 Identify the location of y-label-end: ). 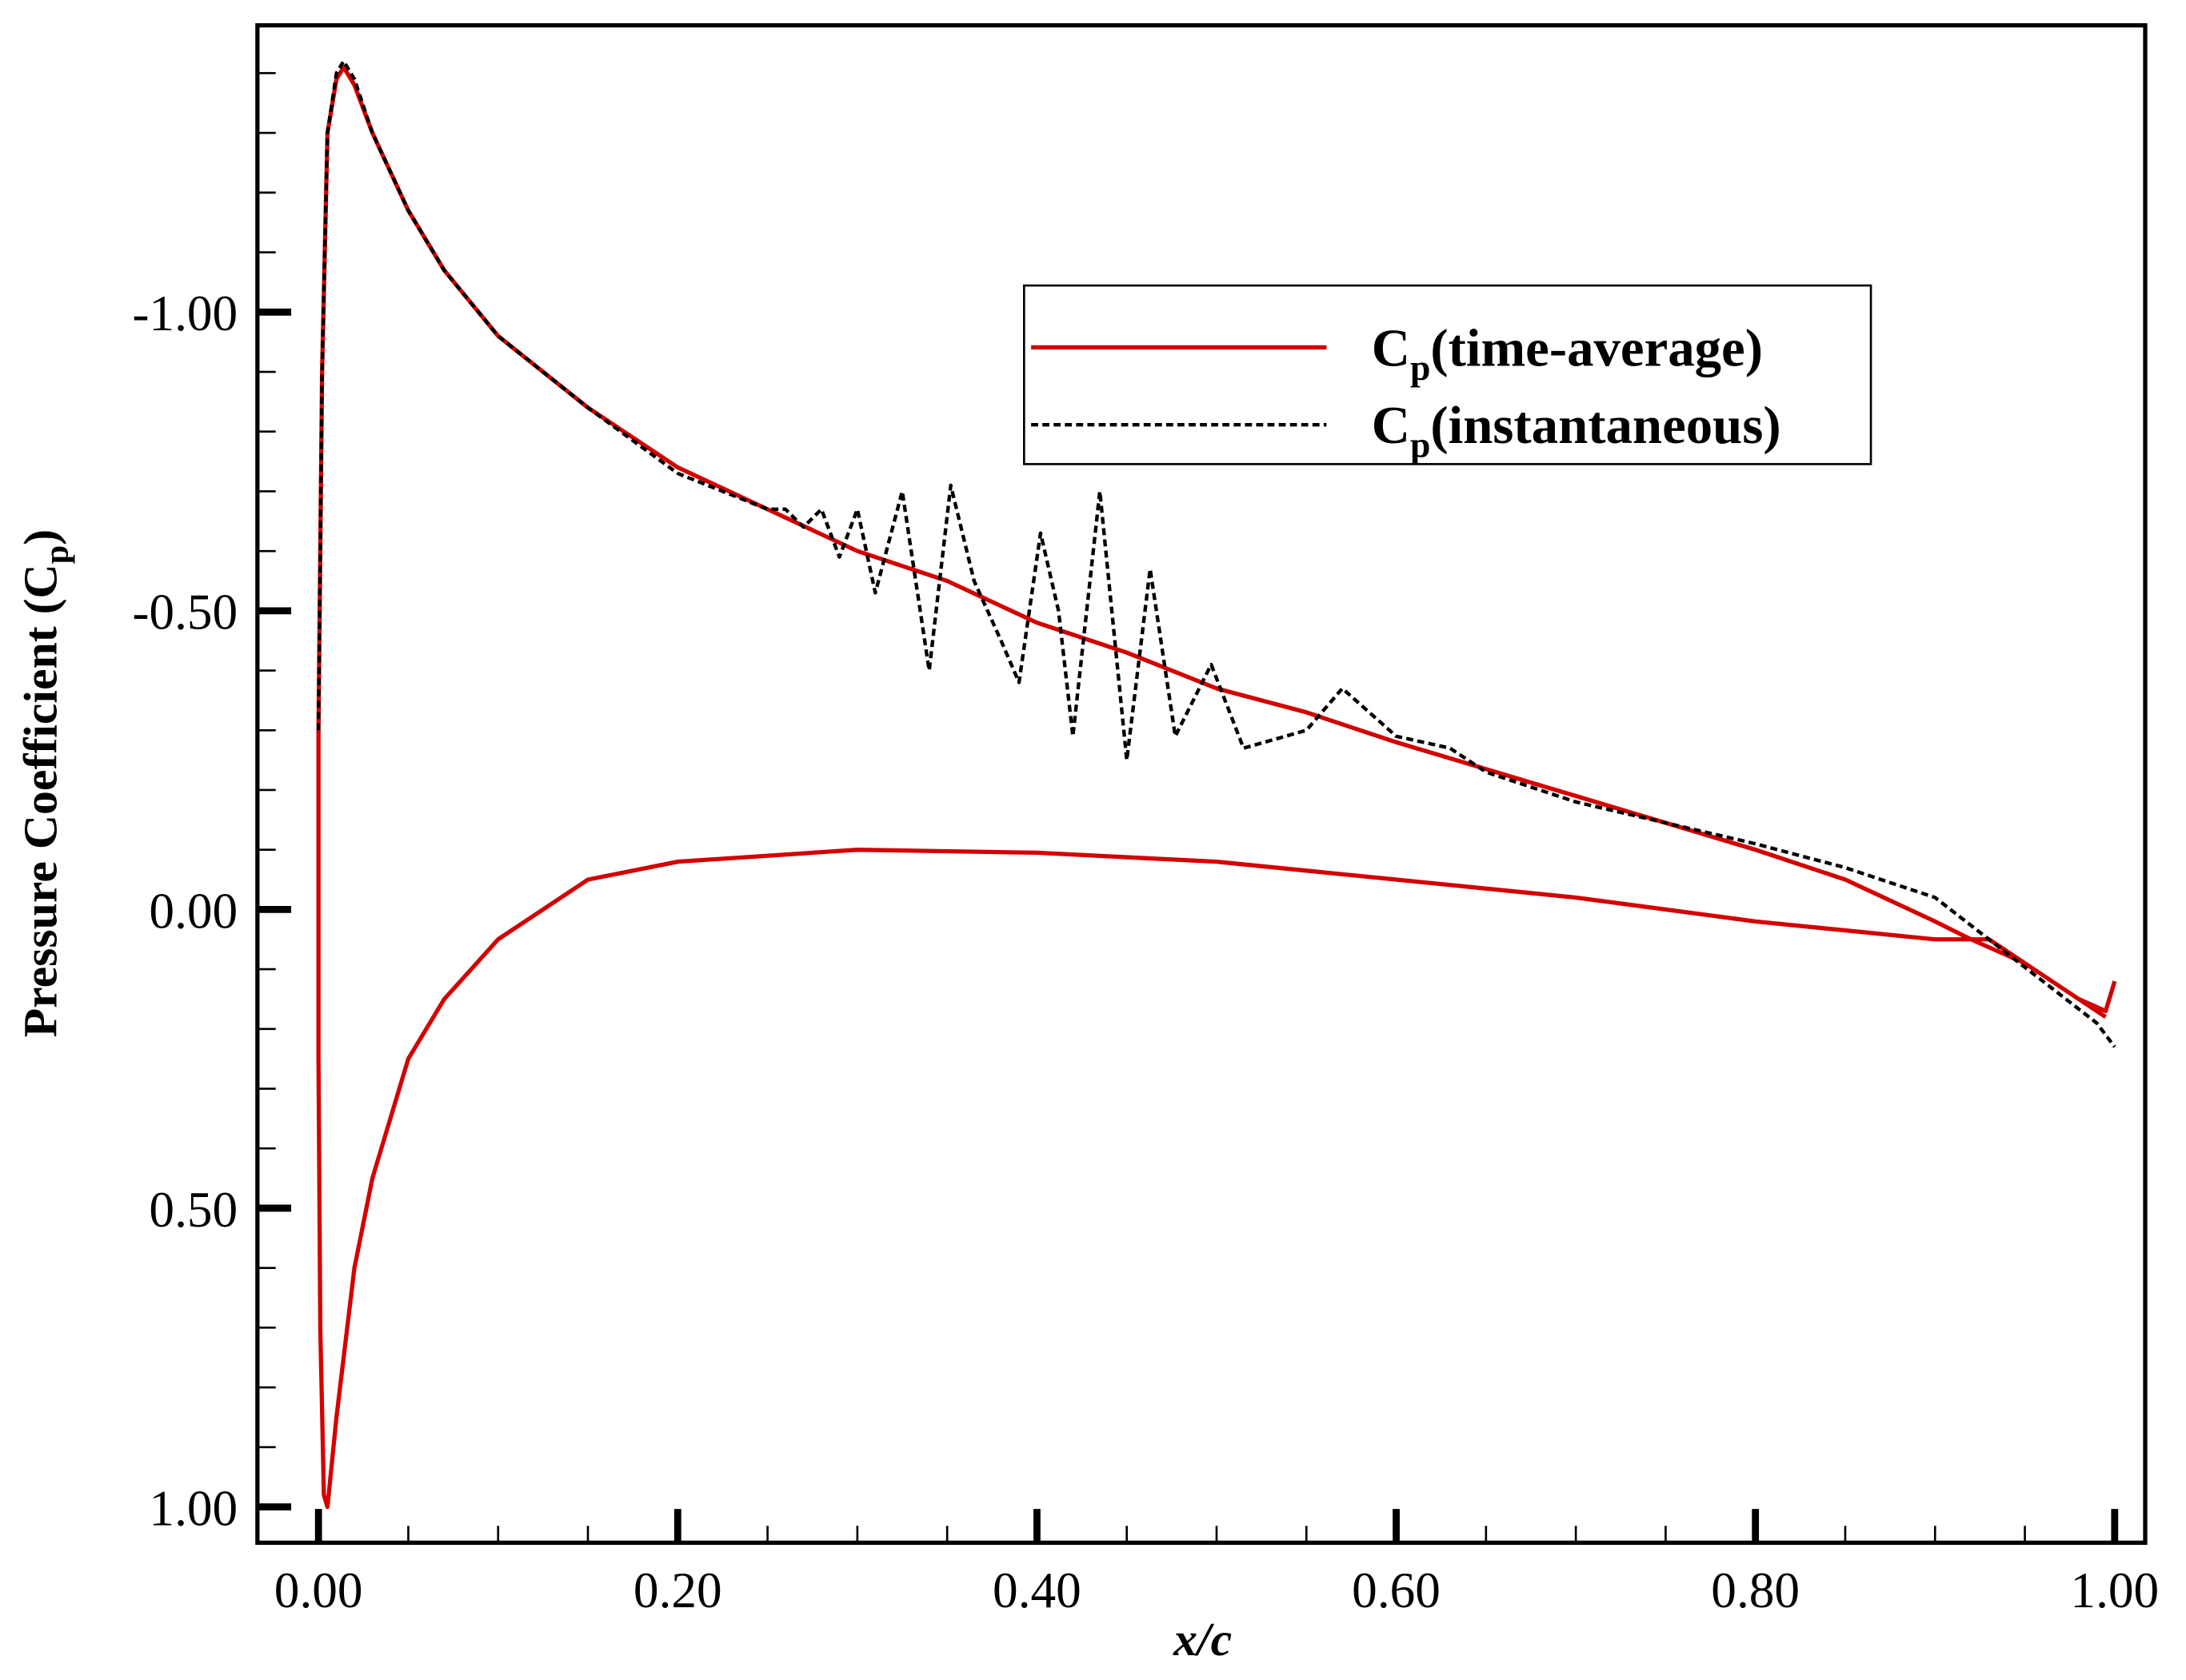
(40, 537).